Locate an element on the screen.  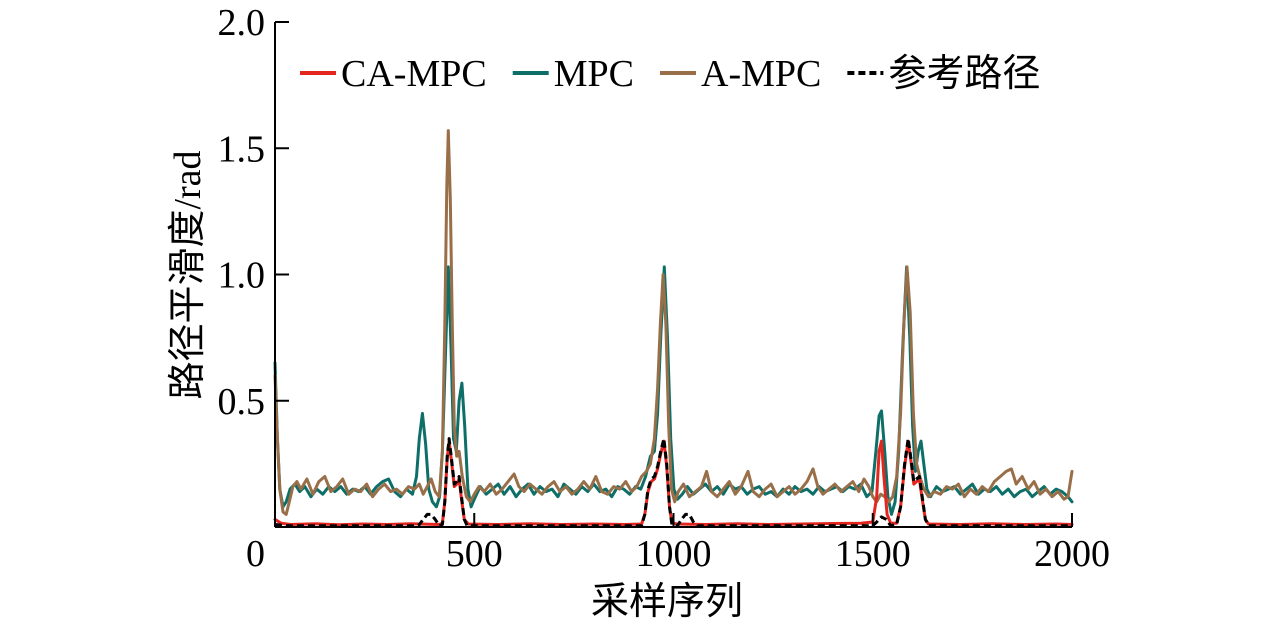
x-tick-label: 1000 is located at coordinates (674, 554).